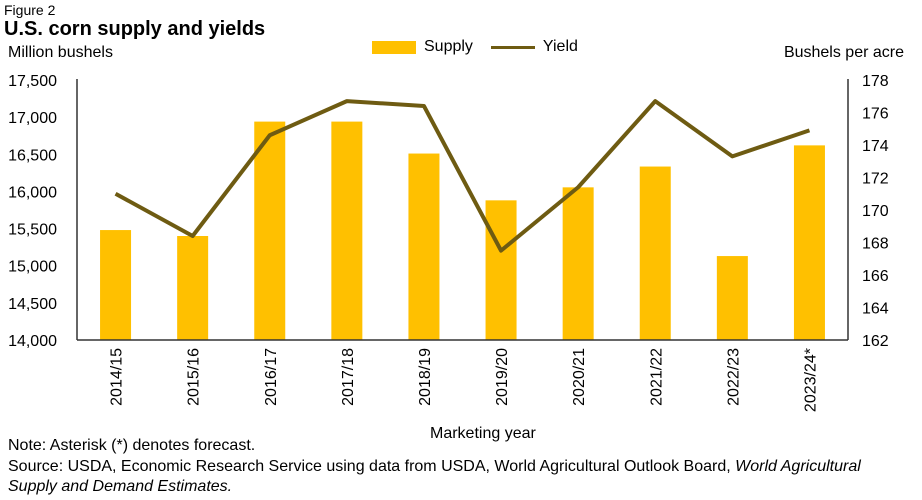 The image size is (922, 500). What do you see at coordinates (501, 270) in the screenshot?
I see `bar-supply-2019/20` at bounding box center [501, 270].